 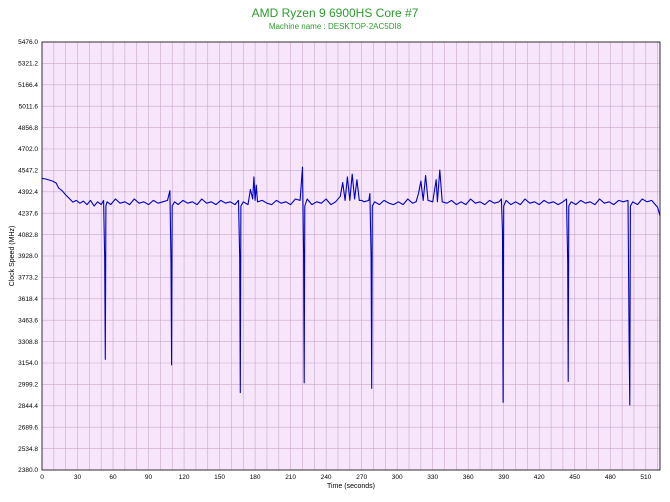 What do you see at coordinates (351, 486) in the screenshot?
I see `x-axis-label: Time (seconds)` at bounding box center [351, 486].